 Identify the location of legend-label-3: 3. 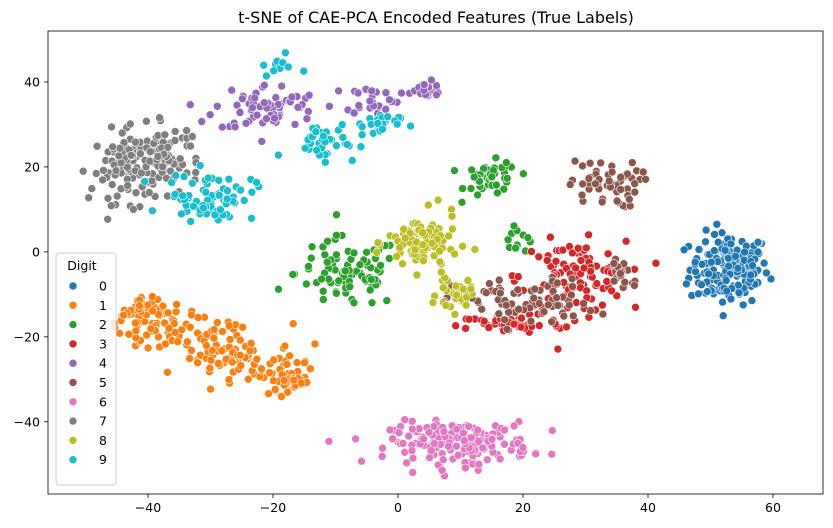
(103, 343).